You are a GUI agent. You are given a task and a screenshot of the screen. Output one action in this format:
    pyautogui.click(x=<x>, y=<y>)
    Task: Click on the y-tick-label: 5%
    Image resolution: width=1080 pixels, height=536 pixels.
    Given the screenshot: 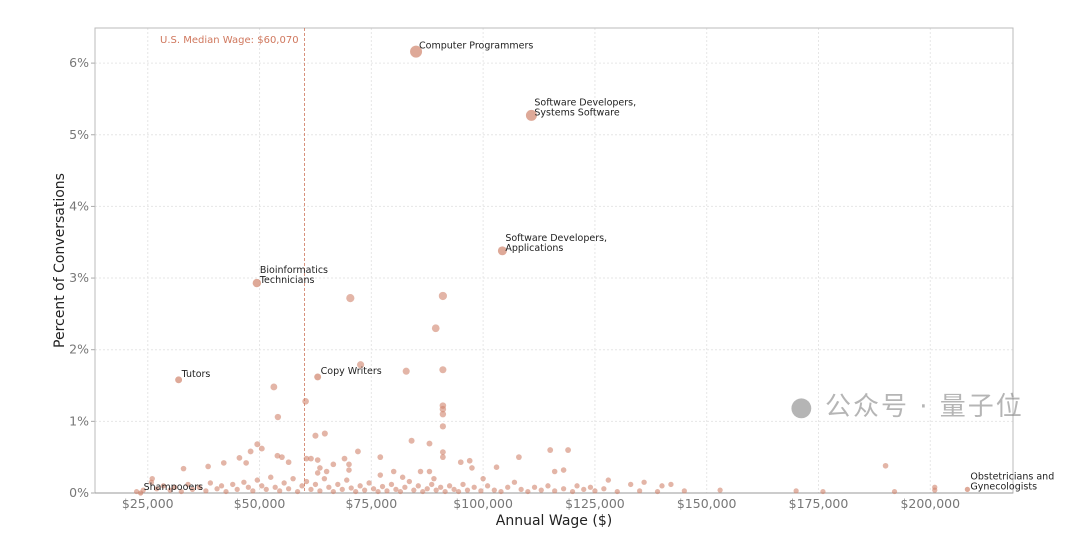 What is the action you would take?
    pyautogui.click(x=79, y=134)
    